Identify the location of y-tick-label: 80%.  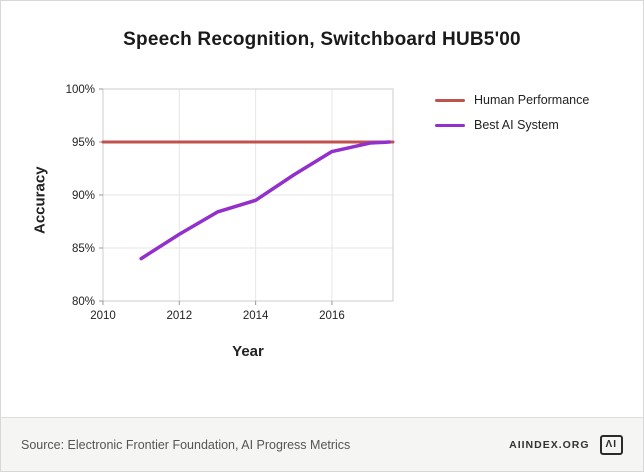
(83, 302).